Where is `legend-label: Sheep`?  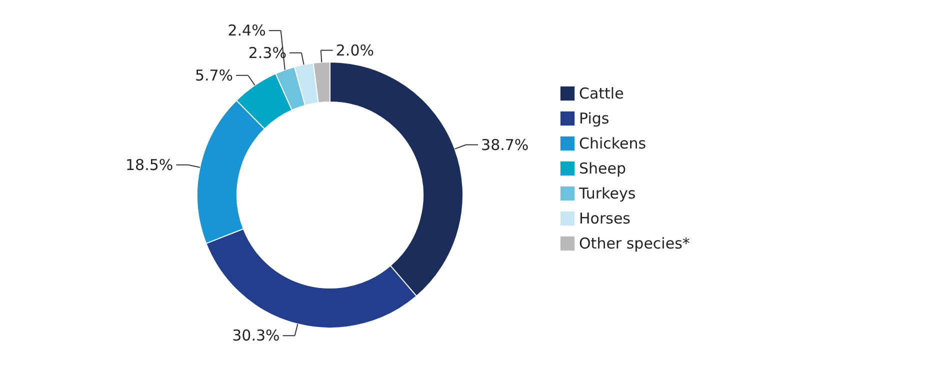
legend-label: Sheep is located at coordinates (602, 169).